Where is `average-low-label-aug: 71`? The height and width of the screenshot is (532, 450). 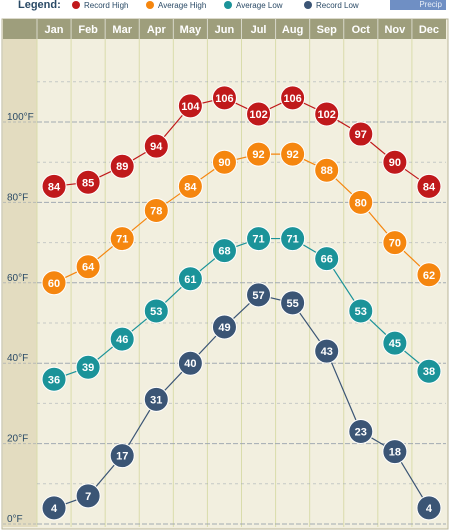
average-low-label-aug: 71 is located at coordinates (293, 240).